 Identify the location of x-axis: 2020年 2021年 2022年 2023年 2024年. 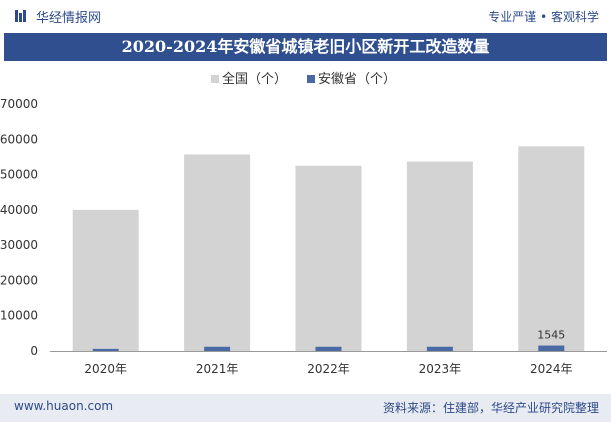
(328, 369).